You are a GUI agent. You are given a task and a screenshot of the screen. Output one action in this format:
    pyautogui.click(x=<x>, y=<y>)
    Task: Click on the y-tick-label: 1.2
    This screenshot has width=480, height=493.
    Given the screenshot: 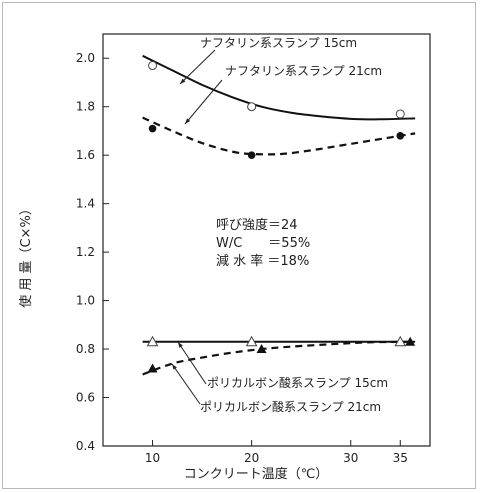 What is the action you would take?
    pyautogui.click(x=85, y=252)
    